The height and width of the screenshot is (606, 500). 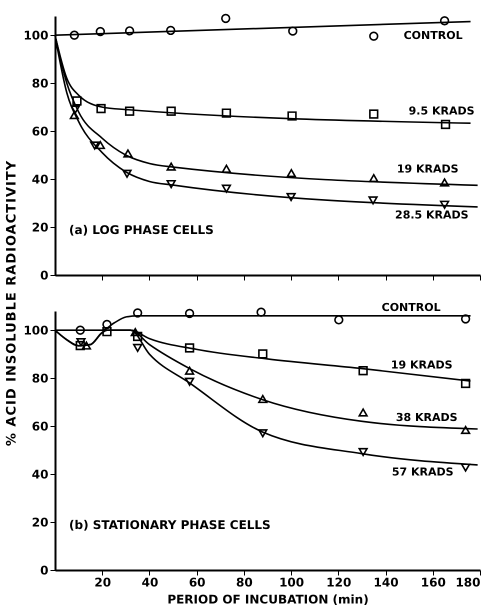 What do you see at coordinates (103, 583) in the screenshot?
I see `x-tick-label: 20` at bounding box center [103, 583].